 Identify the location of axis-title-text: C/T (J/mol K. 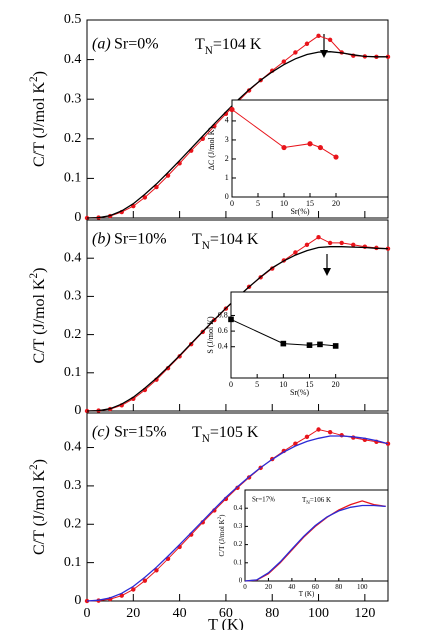
(39, 511).